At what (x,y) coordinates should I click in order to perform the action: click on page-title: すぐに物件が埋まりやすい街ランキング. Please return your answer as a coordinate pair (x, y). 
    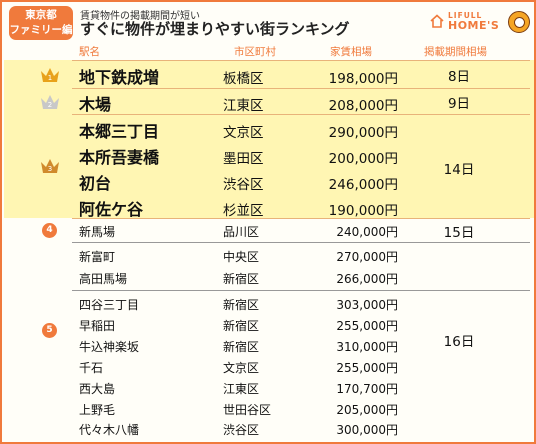
    Looking at the image, I should click on (215, 29).